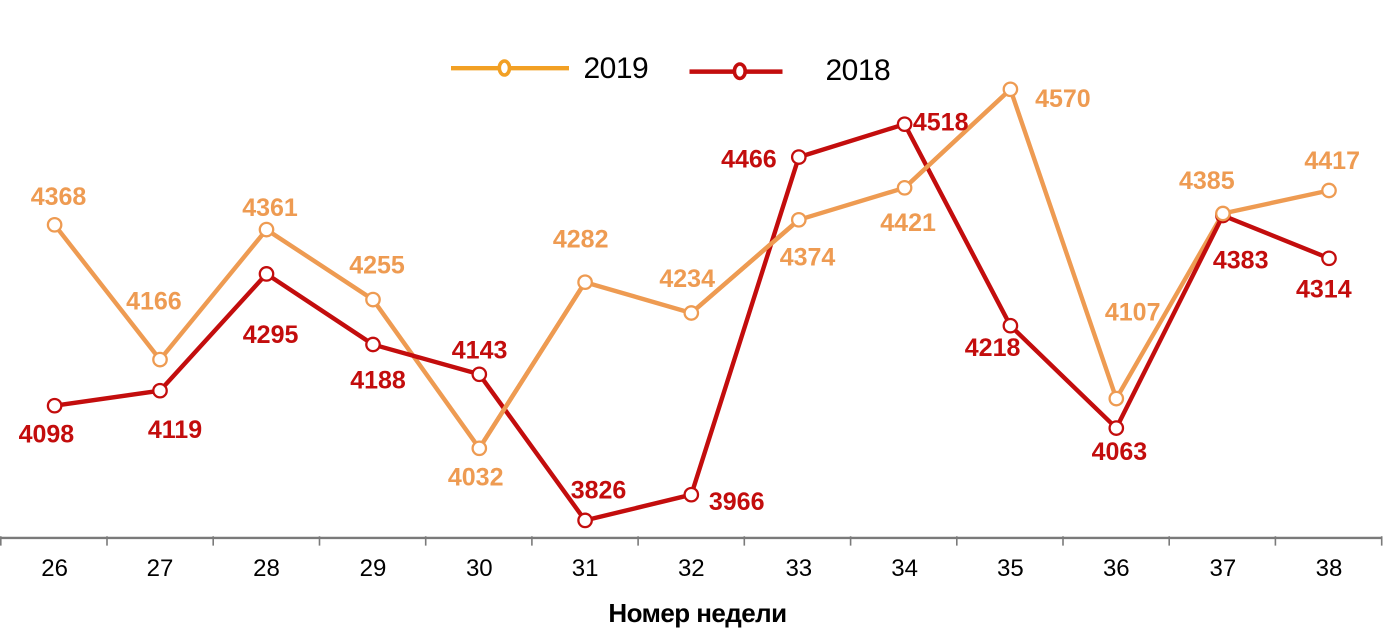 This screenshot has height=644, width=1394. I want to click on svg-text: 38, so click(1329, 568).